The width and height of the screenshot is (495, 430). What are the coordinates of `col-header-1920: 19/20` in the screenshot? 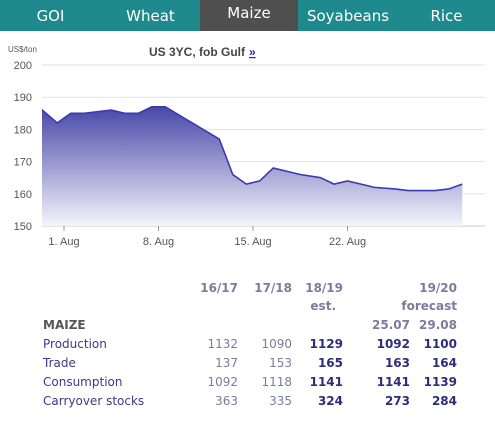 It's located at (438, 288).